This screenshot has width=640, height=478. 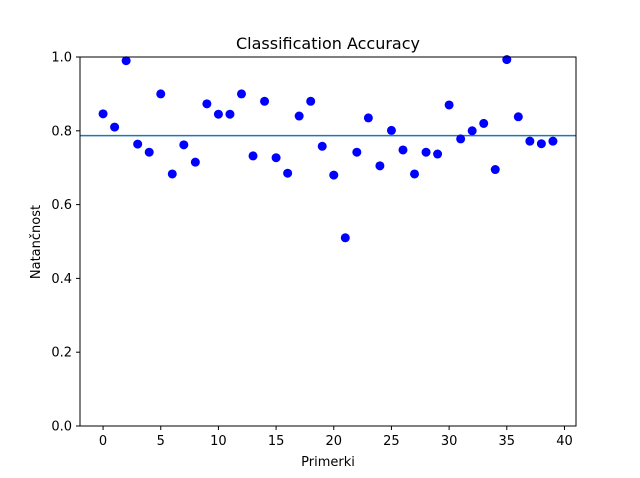 What do you see at coordinates (36, 242) in the screenshot?
I see `y-axis-label: Natančnost` at bounding box center [36, 242].